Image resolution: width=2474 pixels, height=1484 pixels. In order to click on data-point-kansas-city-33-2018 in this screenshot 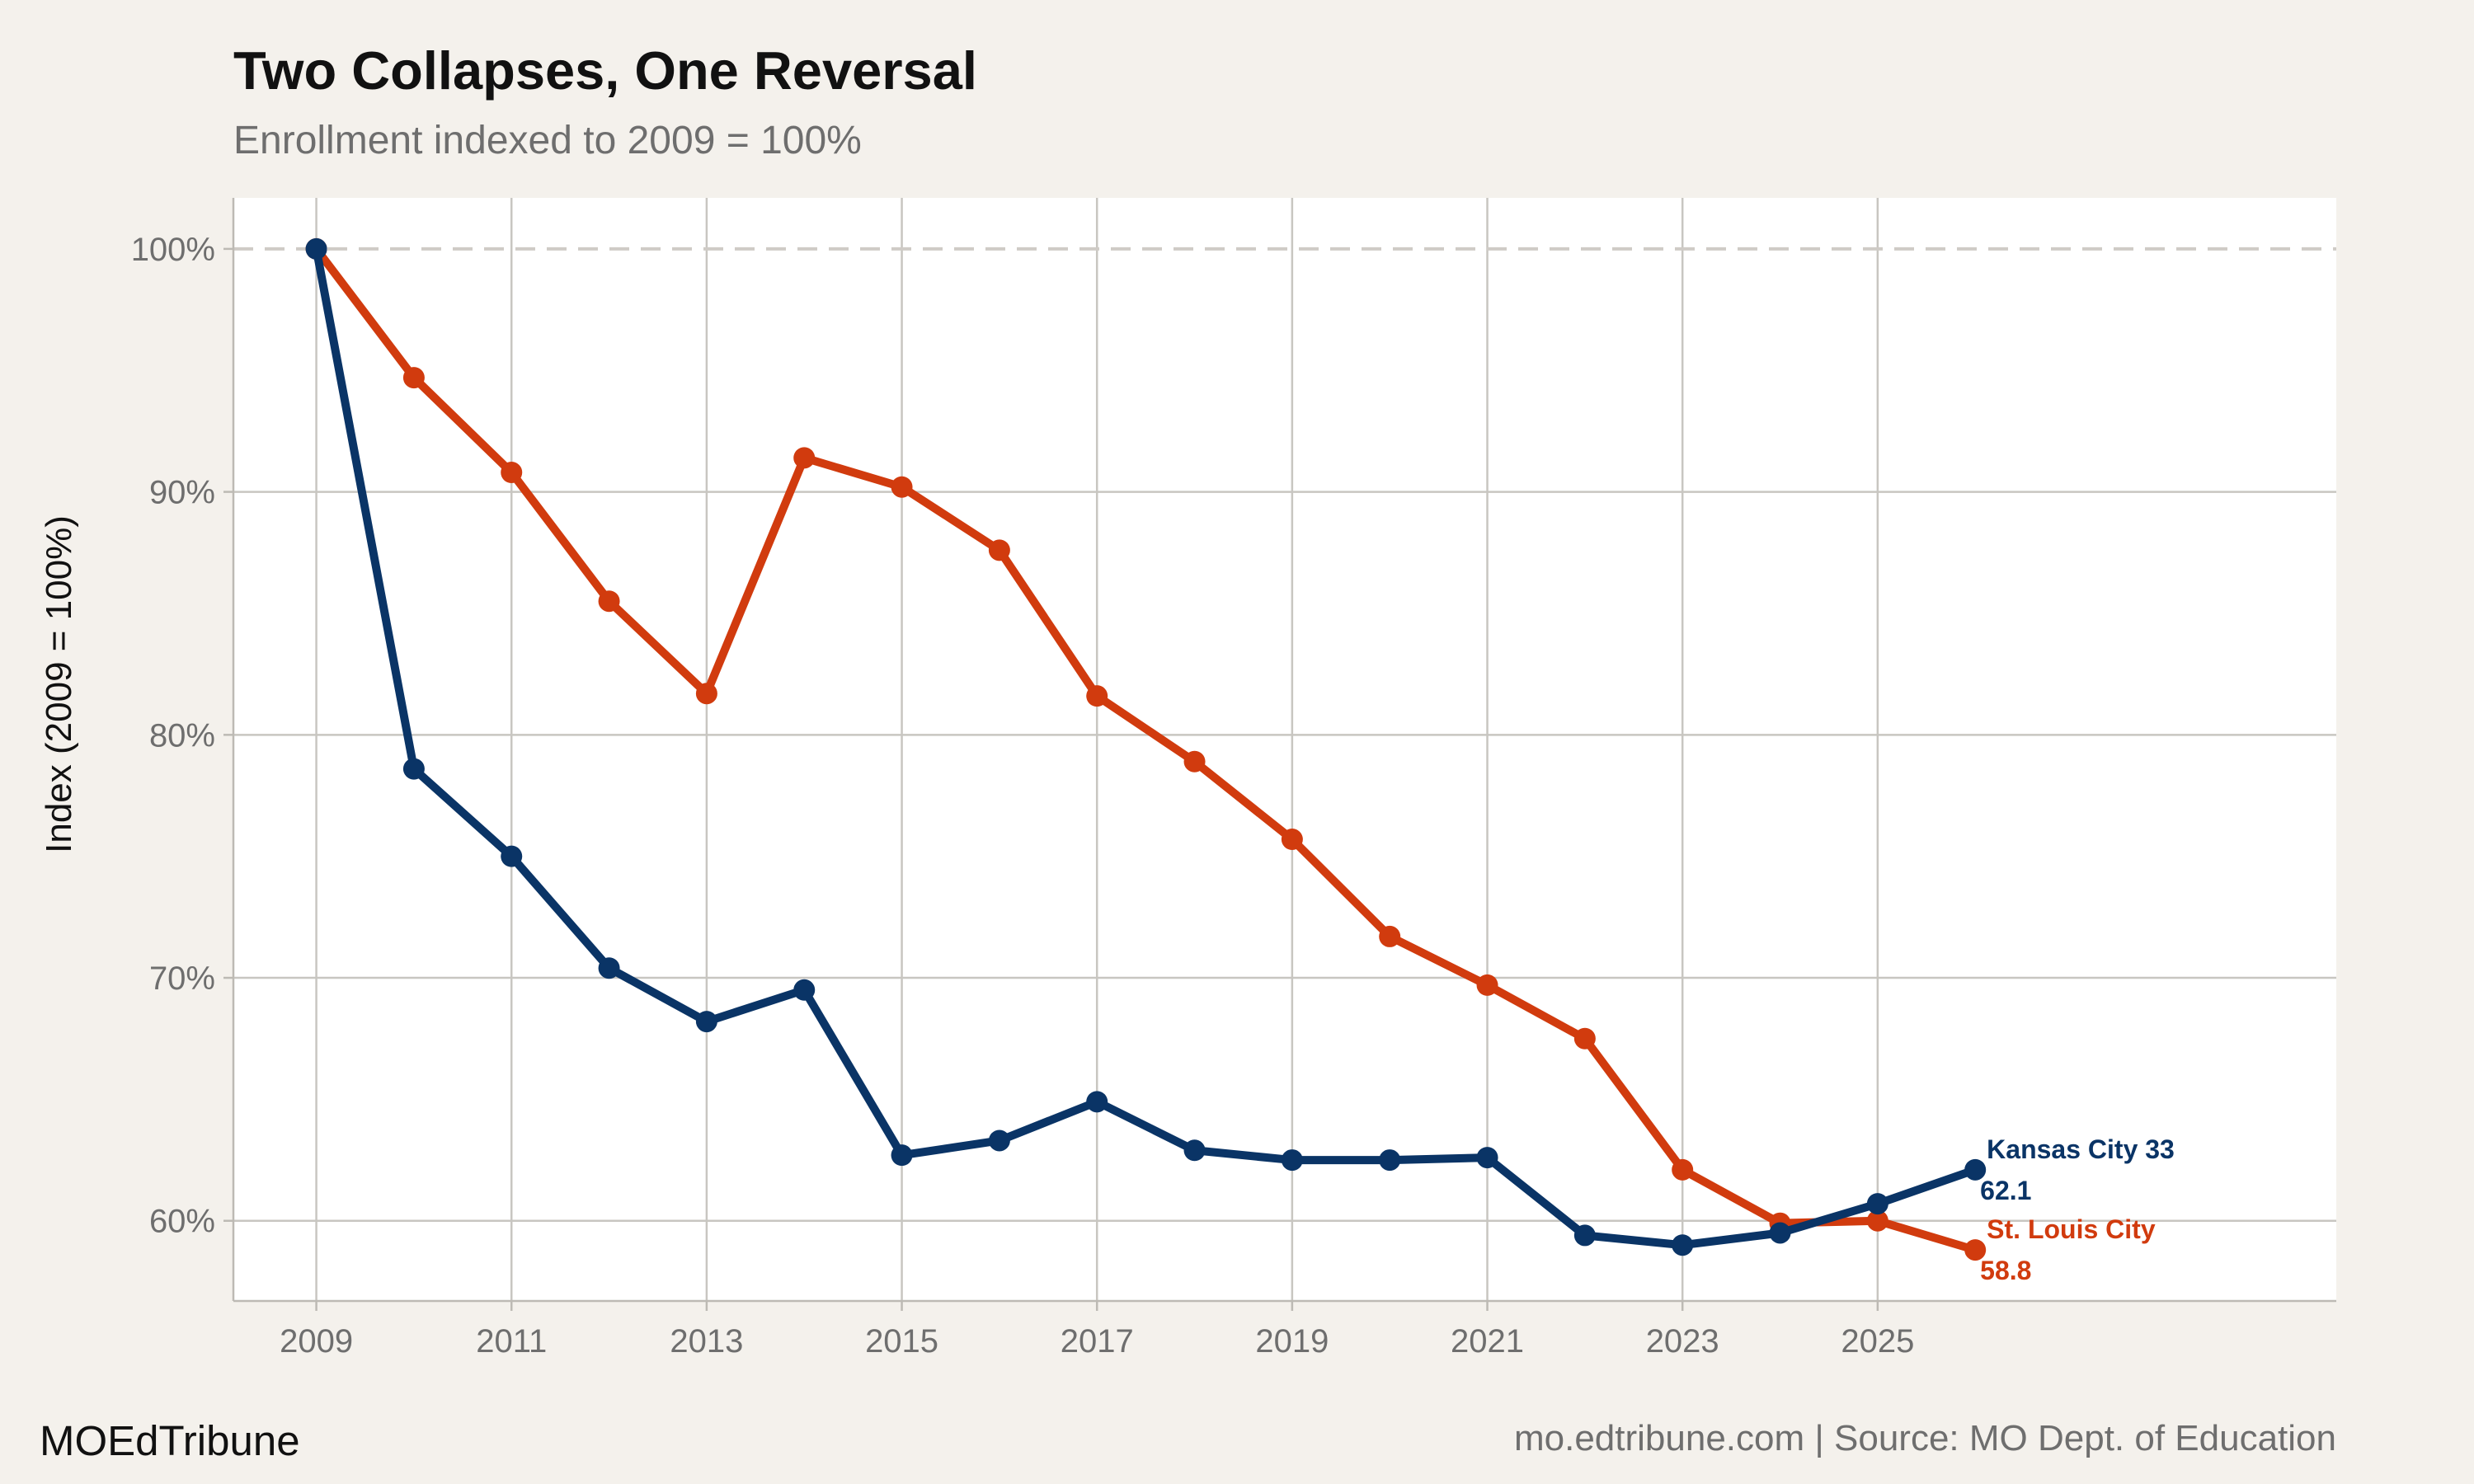, I will do `click(1194, 1150)`.